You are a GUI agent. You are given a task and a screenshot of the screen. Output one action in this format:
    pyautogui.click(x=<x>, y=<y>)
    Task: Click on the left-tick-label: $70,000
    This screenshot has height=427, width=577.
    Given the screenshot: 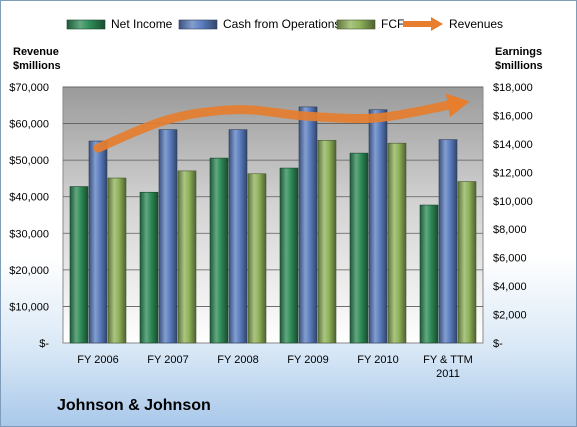 What is the action you would take?
    pyautogui.click(x=29, y=88)
    